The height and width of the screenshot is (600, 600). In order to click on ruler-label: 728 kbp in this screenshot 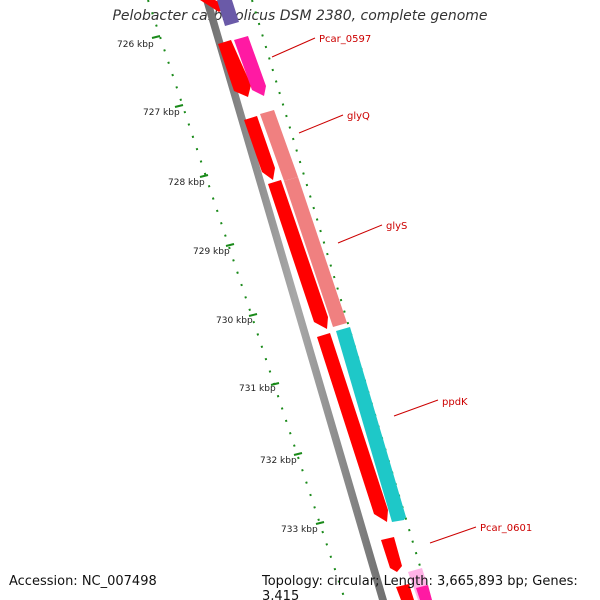, I will do `click(186, 183)`.